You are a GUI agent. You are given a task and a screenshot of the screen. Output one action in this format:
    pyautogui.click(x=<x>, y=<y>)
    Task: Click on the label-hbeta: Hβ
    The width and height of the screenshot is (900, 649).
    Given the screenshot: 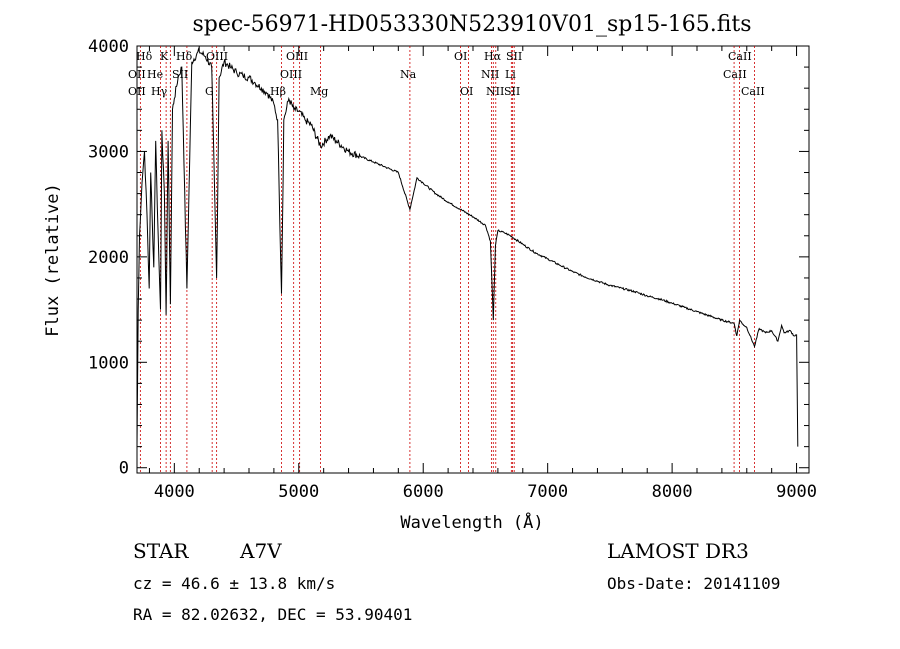 What is the action you would take?
    pyautogui.click(x=278, y=91)
    